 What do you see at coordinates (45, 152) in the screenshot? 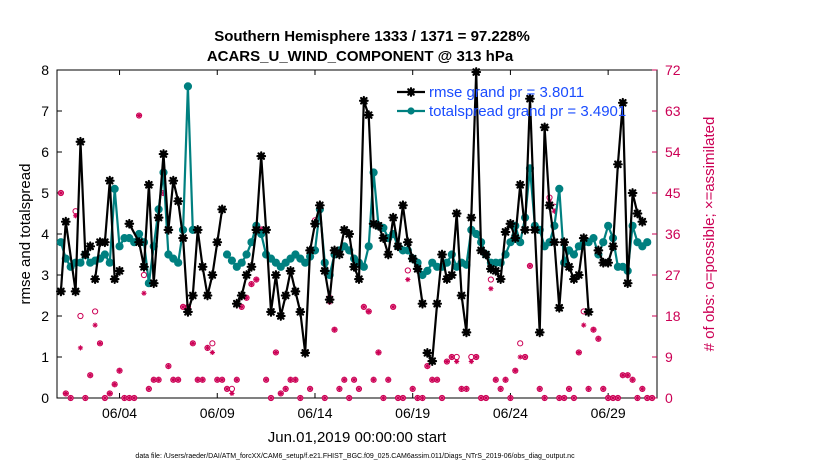
I see `y-tick-label: 6` at bounding box center [45, 152].